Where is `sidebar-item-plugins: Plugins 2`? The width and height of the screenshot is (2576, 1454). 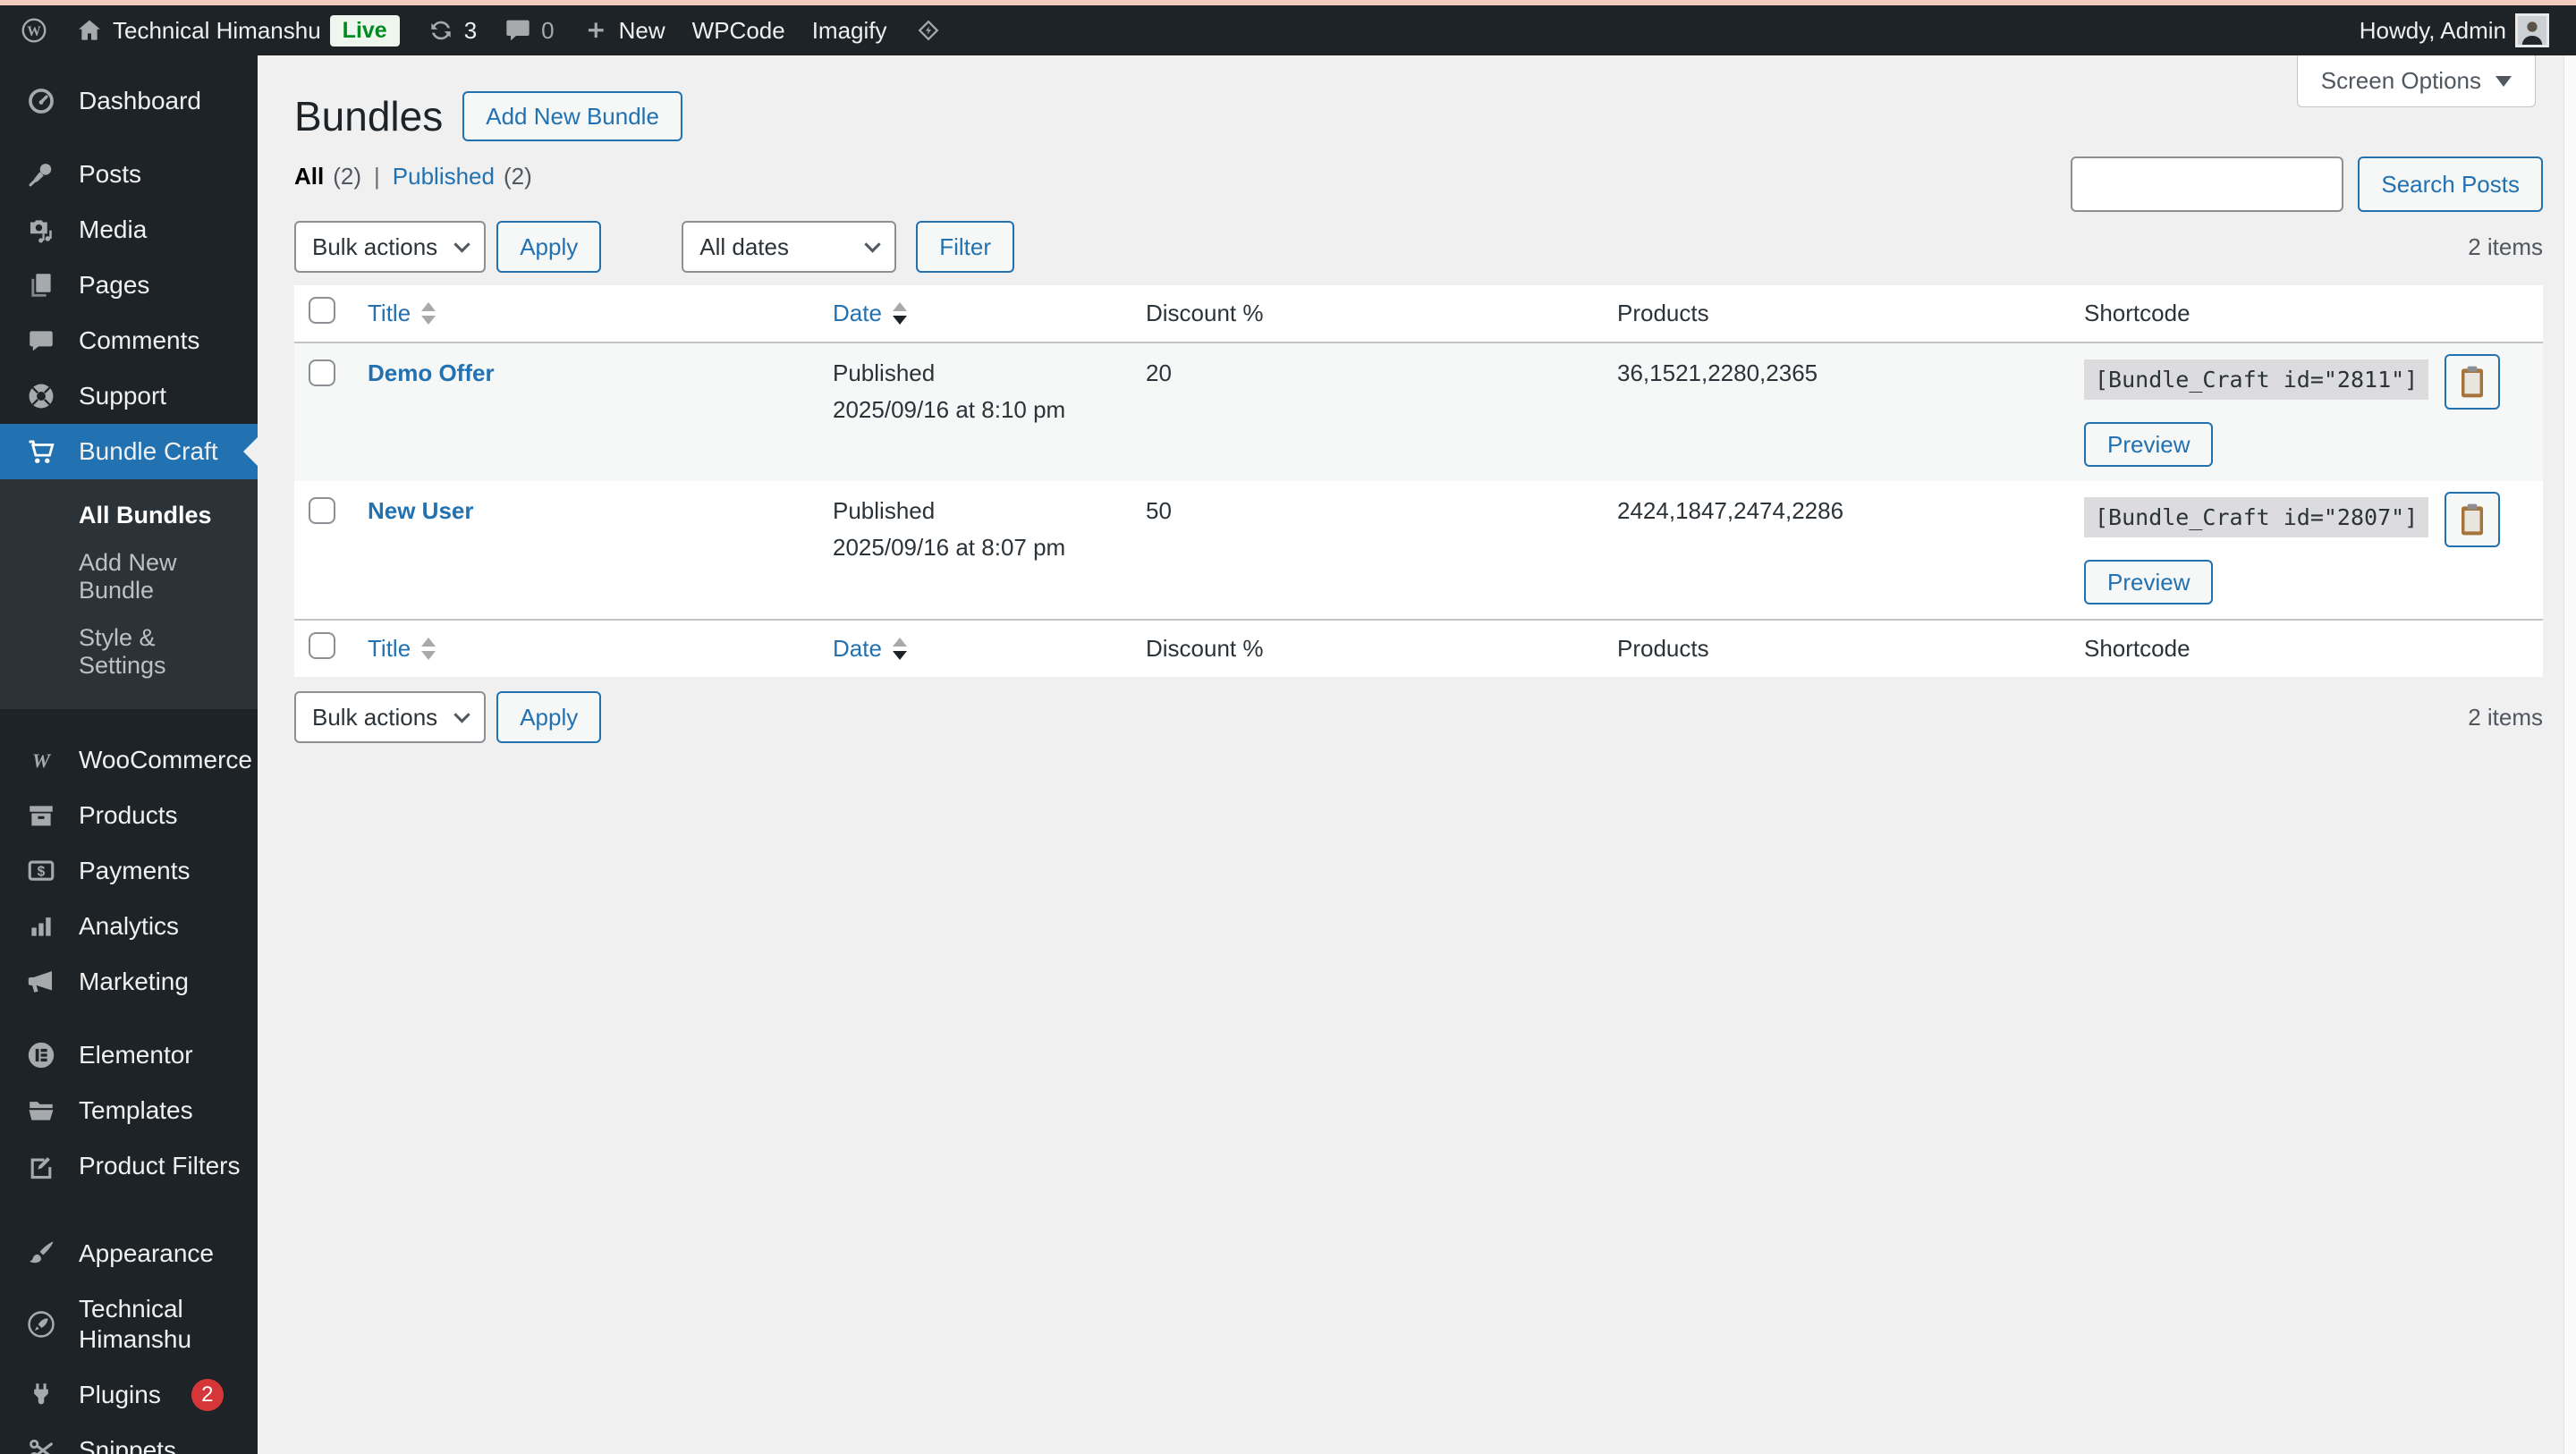
sidebar-item-plugins: Plugins 2 is located at coordinates (129, 1395).